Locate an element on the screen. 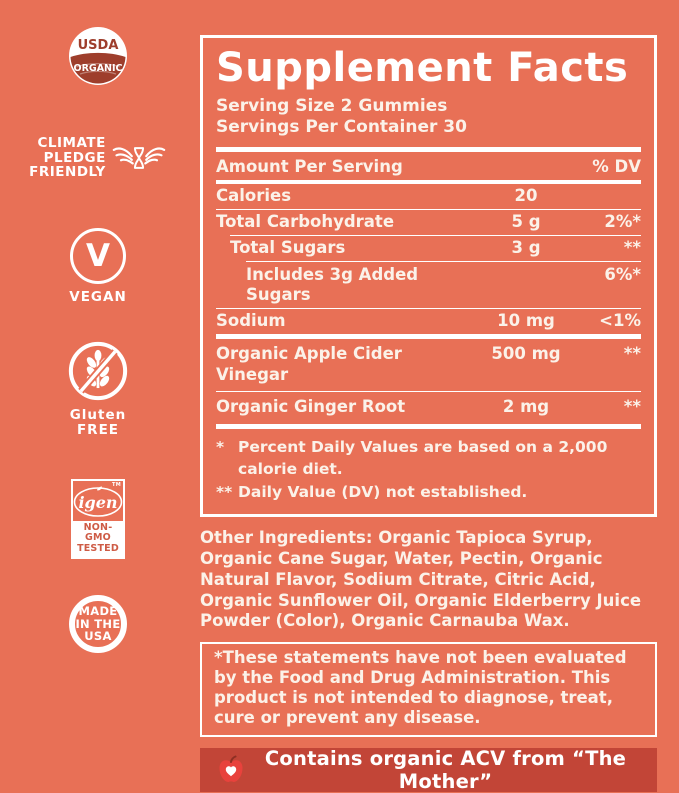  mother-banner-text: Contains organic ACV from “The Mother” is located at coordinates (445, 769).